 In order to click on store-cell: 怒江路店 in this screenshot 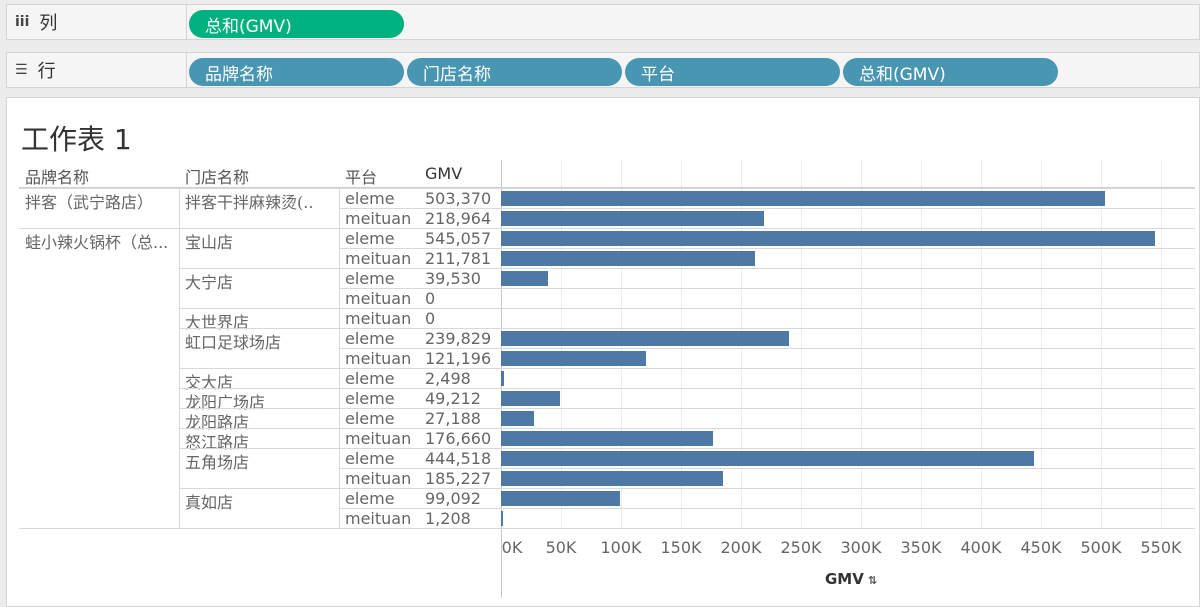, I will do `click(217, 442)`.